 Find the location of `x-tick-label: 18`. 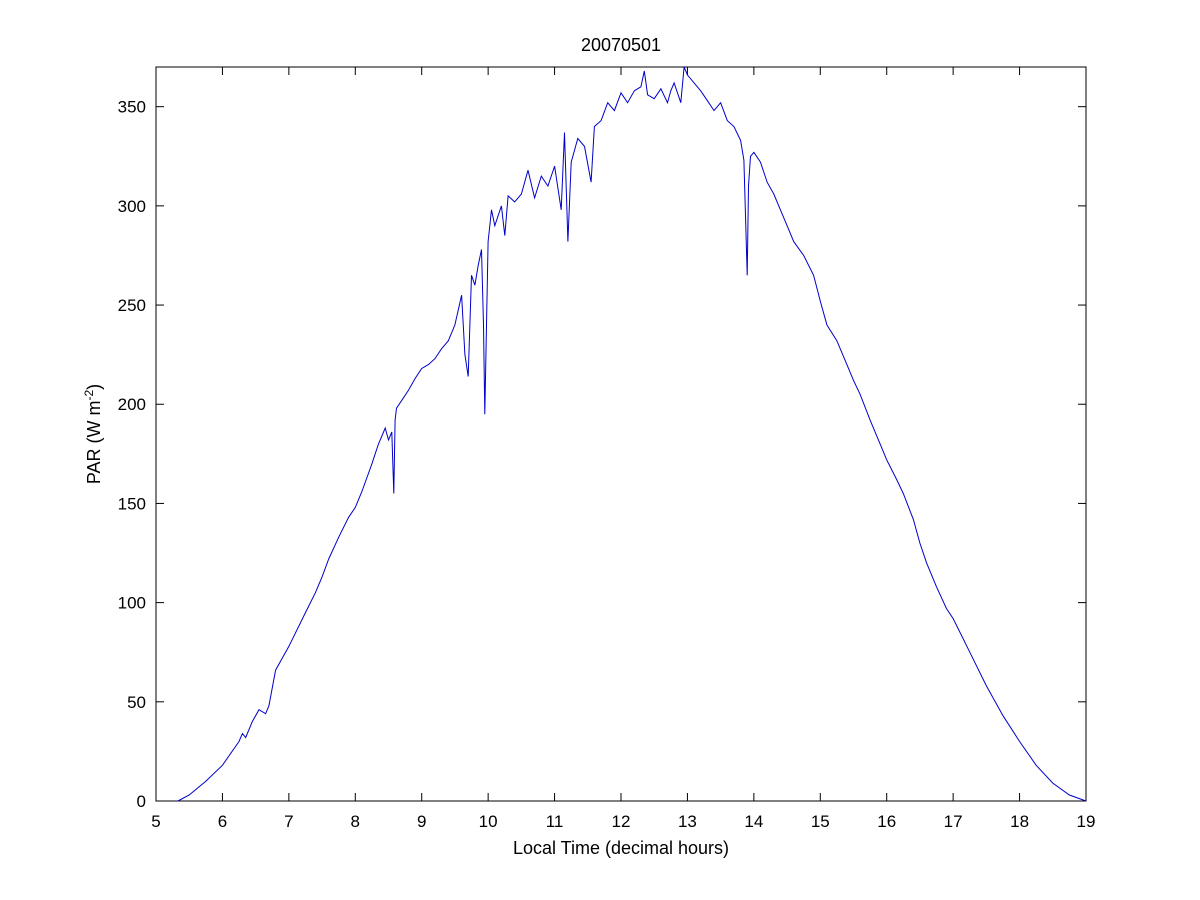

x-tick-label: 18 is located at coordinates (1019, 821).